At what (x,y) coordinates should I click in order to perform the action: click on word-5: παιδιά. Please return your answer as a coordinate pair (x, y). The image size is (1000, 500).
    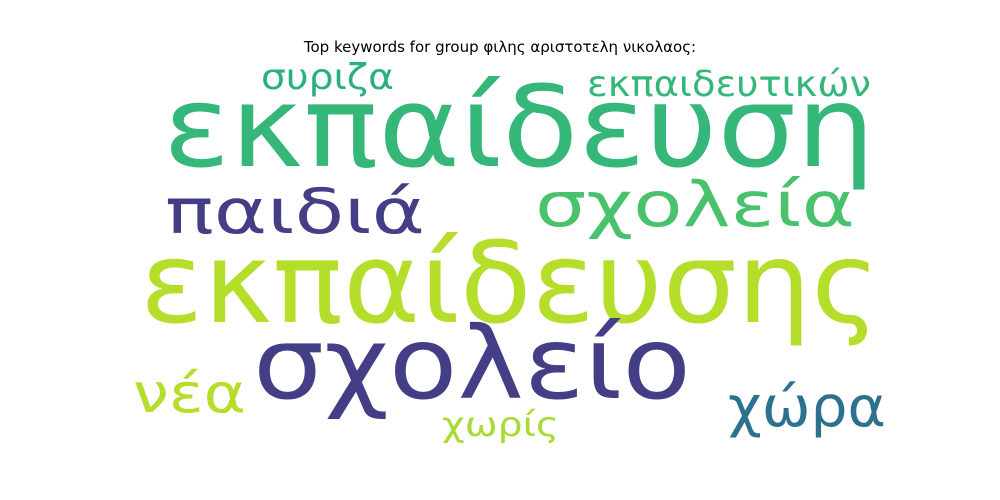
    Looking at the image, I should click on (295, 211).